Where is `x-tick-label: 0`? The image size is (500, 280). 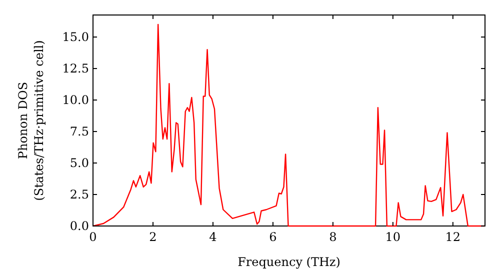
x-tick-label: 0 is located at coordinates (93, 237).